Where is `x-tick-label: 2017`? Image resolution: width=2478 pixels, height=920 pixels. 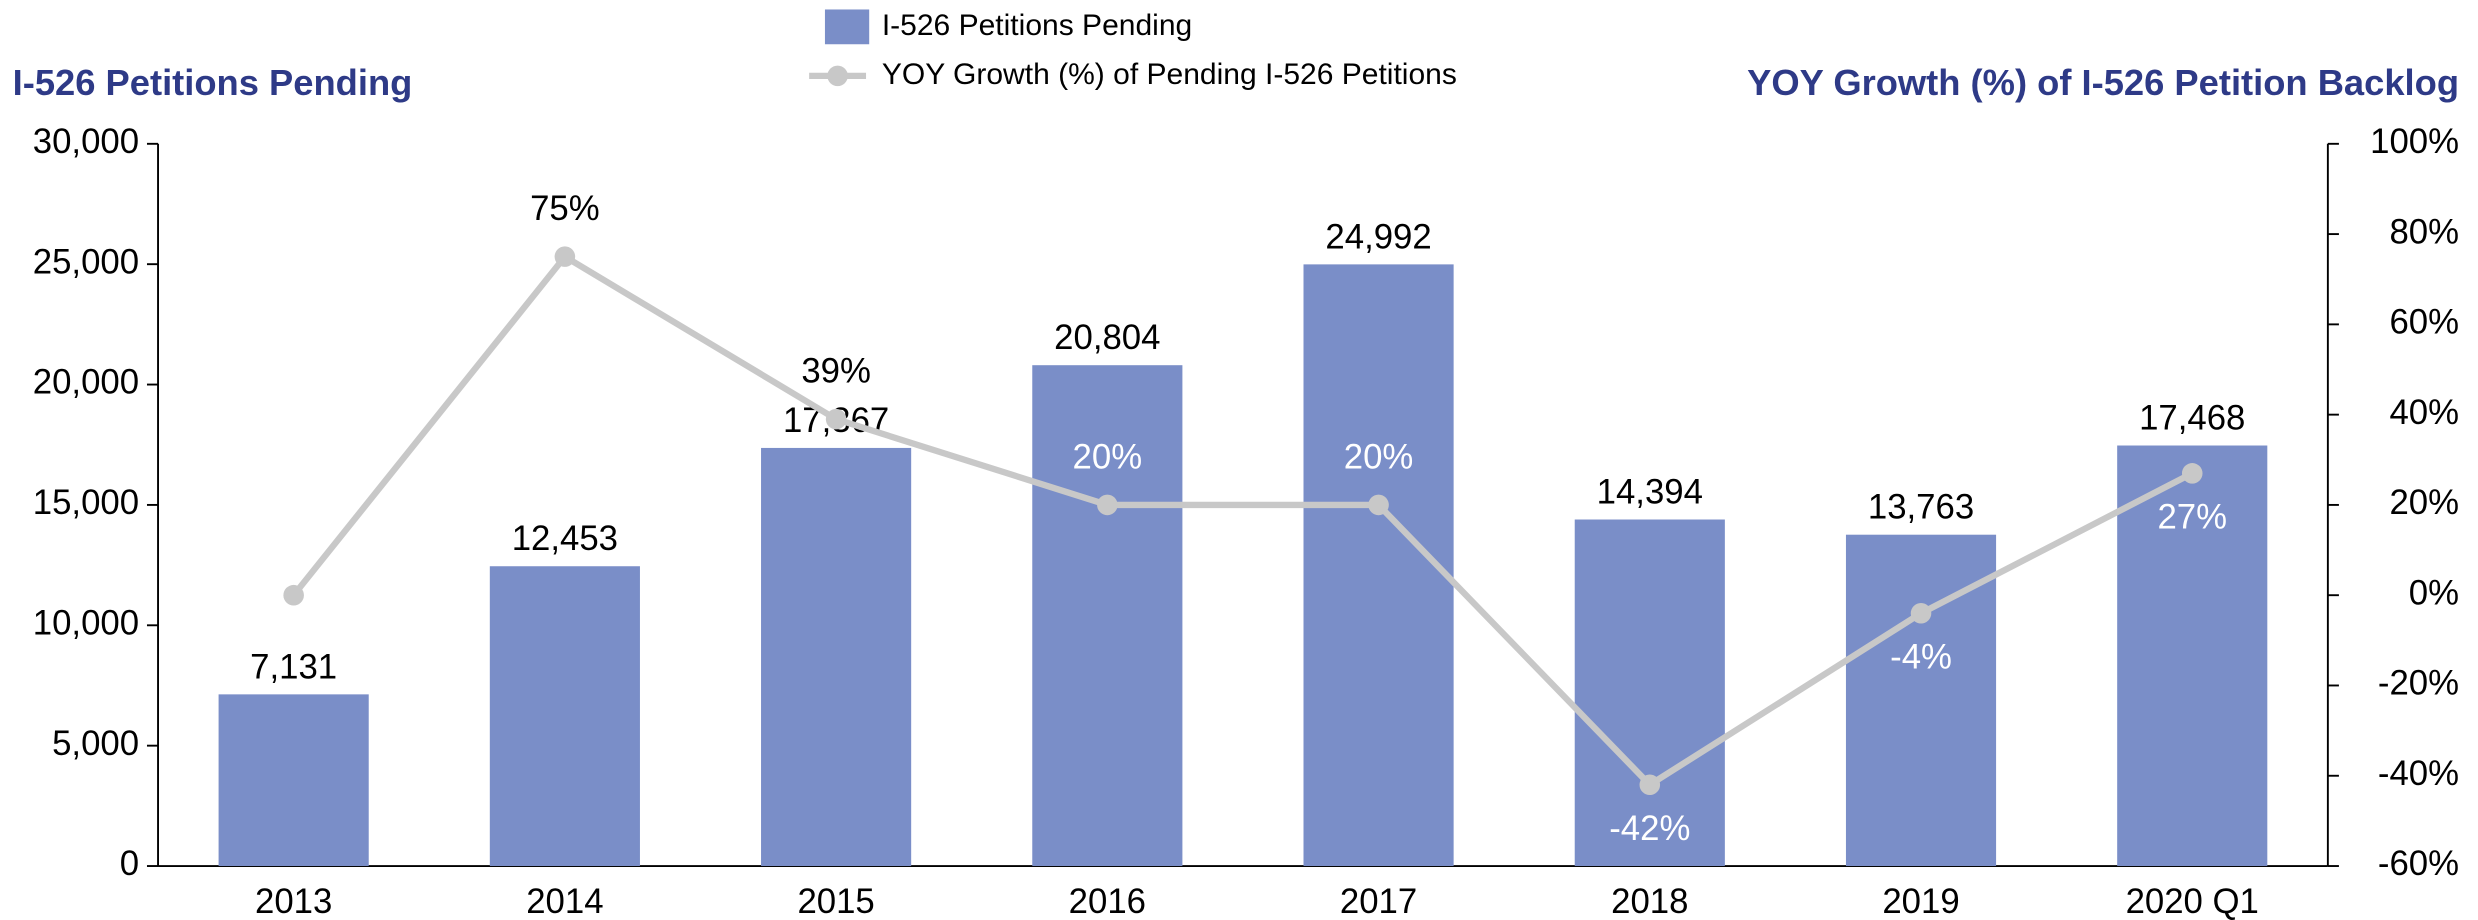 x-tick-label: 2017 is located at coordinates (1378, 901).